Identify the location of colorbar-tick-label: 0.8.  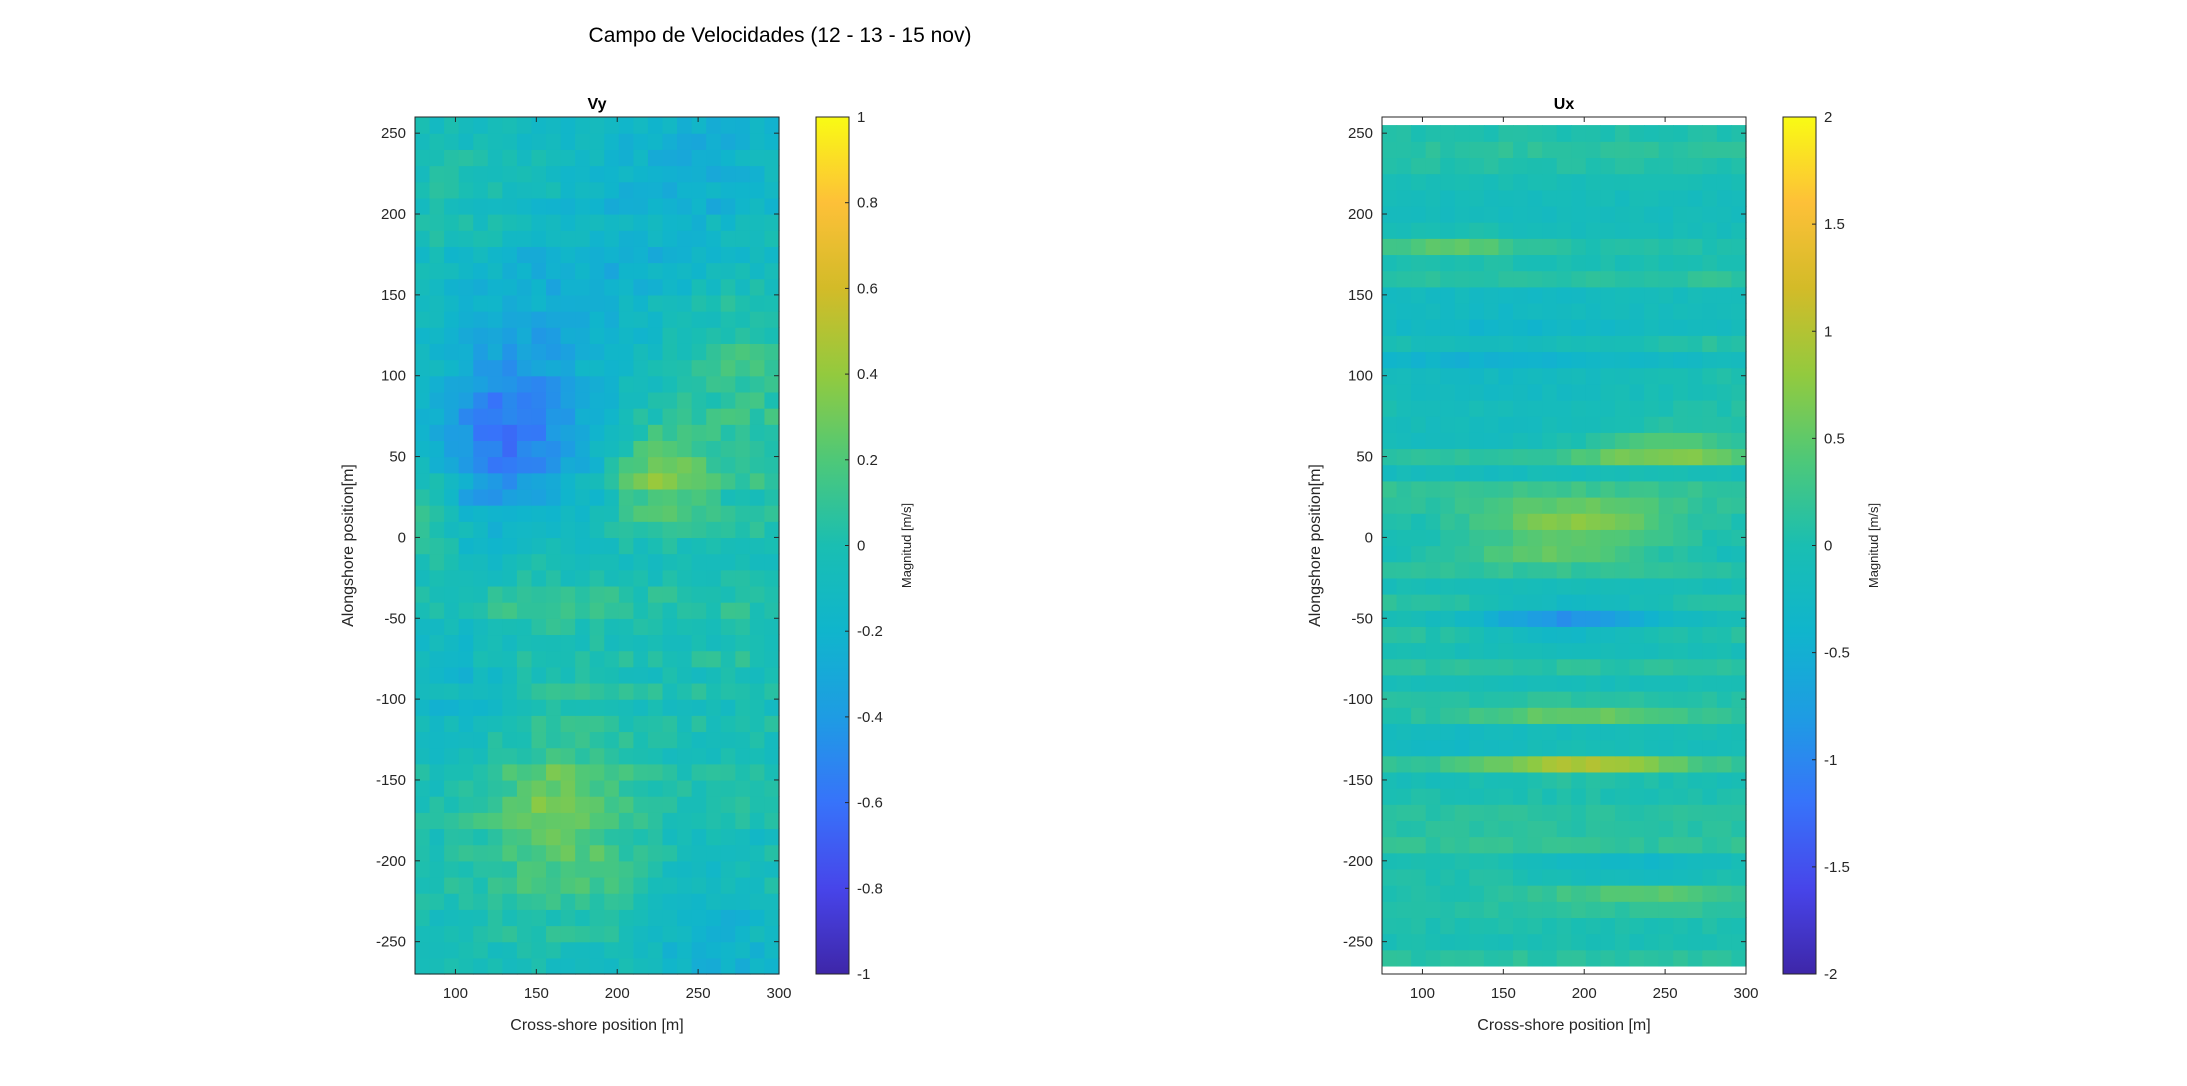
(867, 203).